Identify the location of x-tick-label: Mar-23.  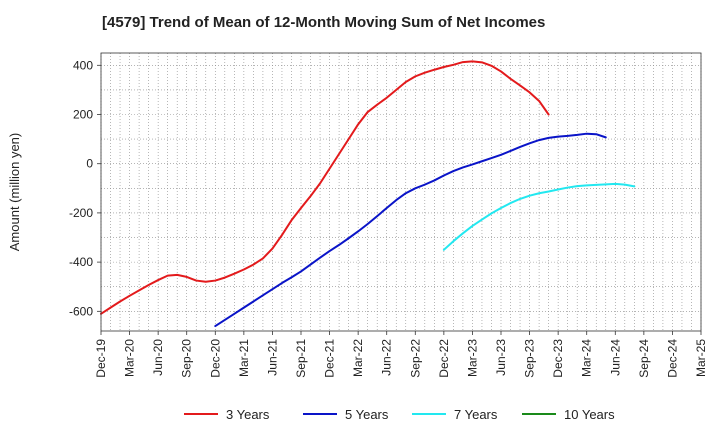
(472, 358).